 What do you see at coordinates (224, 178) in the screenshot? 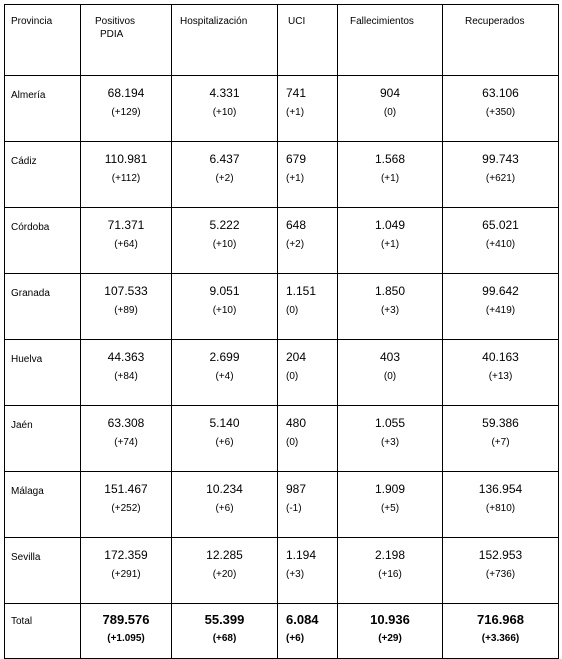
I see `hospitalizacion-delta: (+2)` at bounding box center [224, 178].